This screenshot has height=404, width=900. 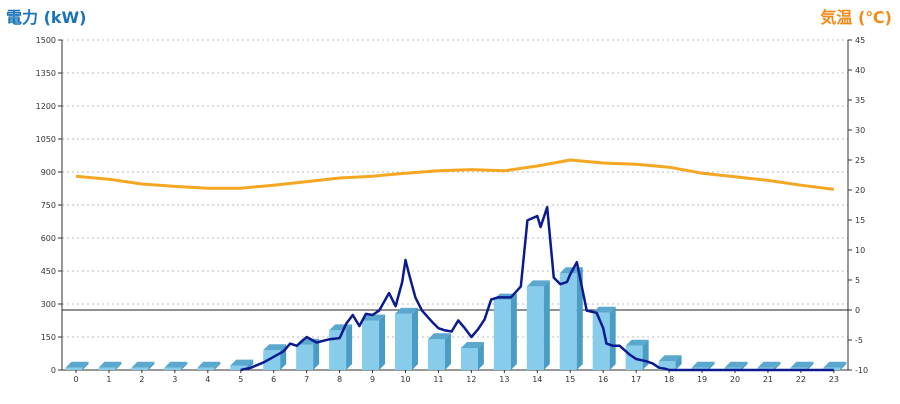 I want to click on x-tick-label: 12, so click(x=471, y=379).